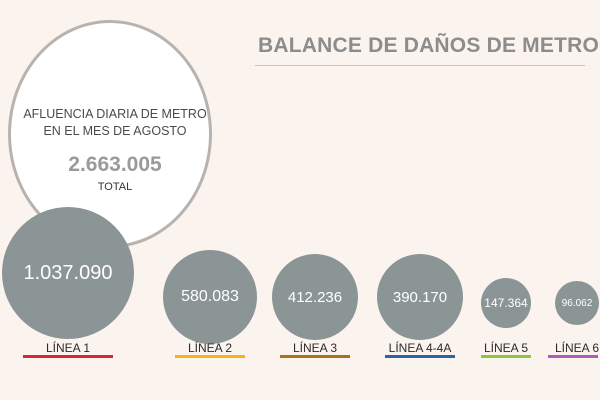 The image size is (600, 400). I want to click on bubble-line-2: 580.083, so click(210, 297).